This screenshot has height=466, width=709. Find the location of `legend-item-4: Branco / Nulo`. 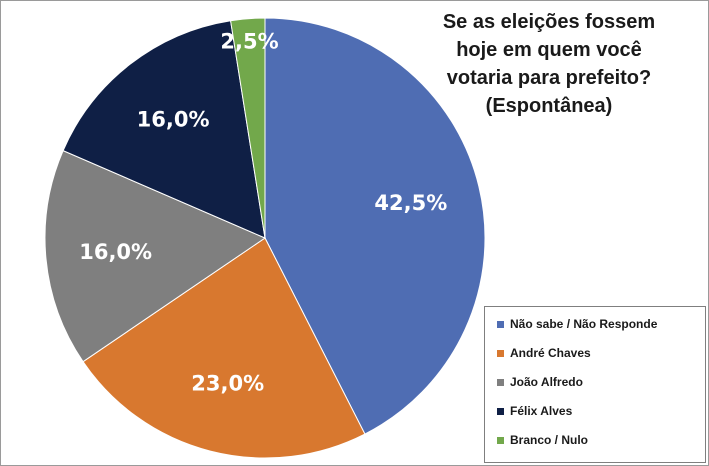

legend-item-4: Branco / Nulo is located at coordinates (542, 440).